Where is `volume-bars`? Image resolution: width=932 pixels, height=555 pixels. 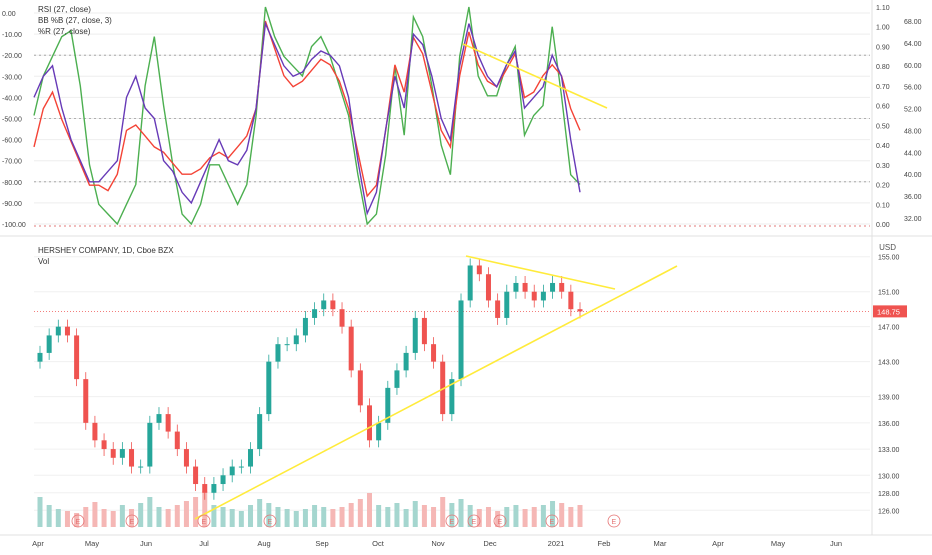
volume-bars is located at coordinates (310, 509).